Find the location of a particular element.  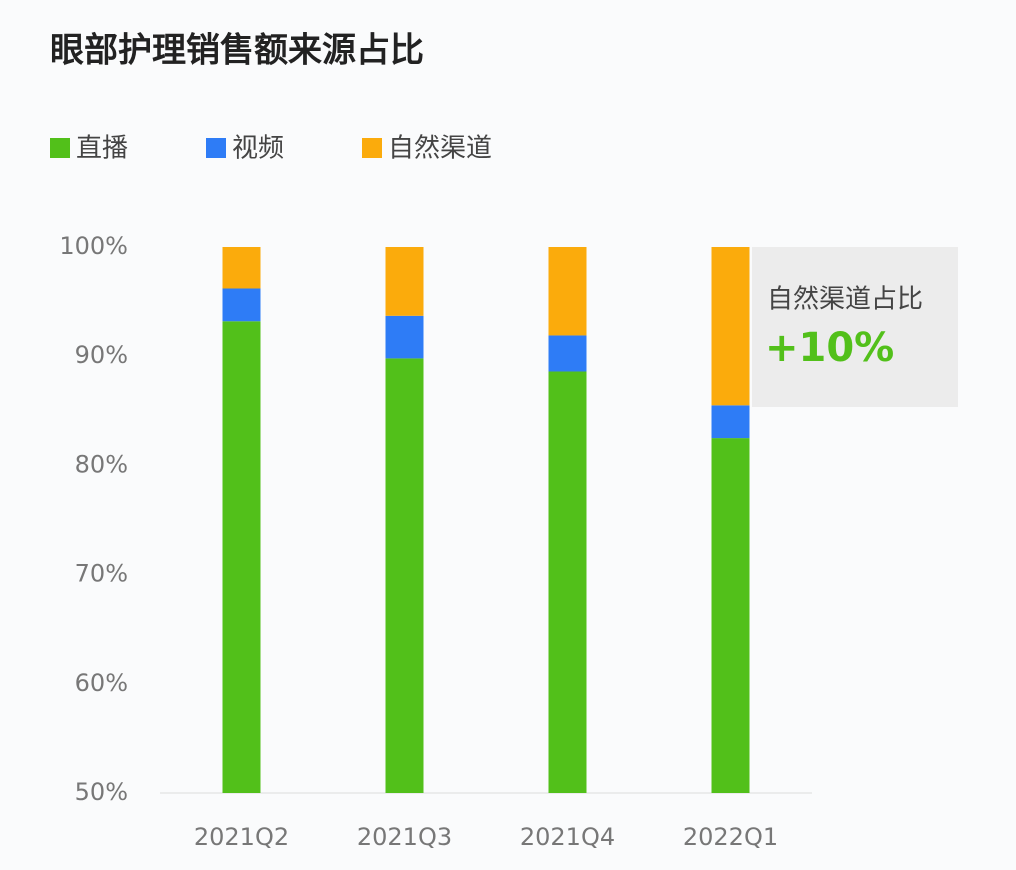

annotation-title: 自然渠道占比 is located at coordinates (845, 300).